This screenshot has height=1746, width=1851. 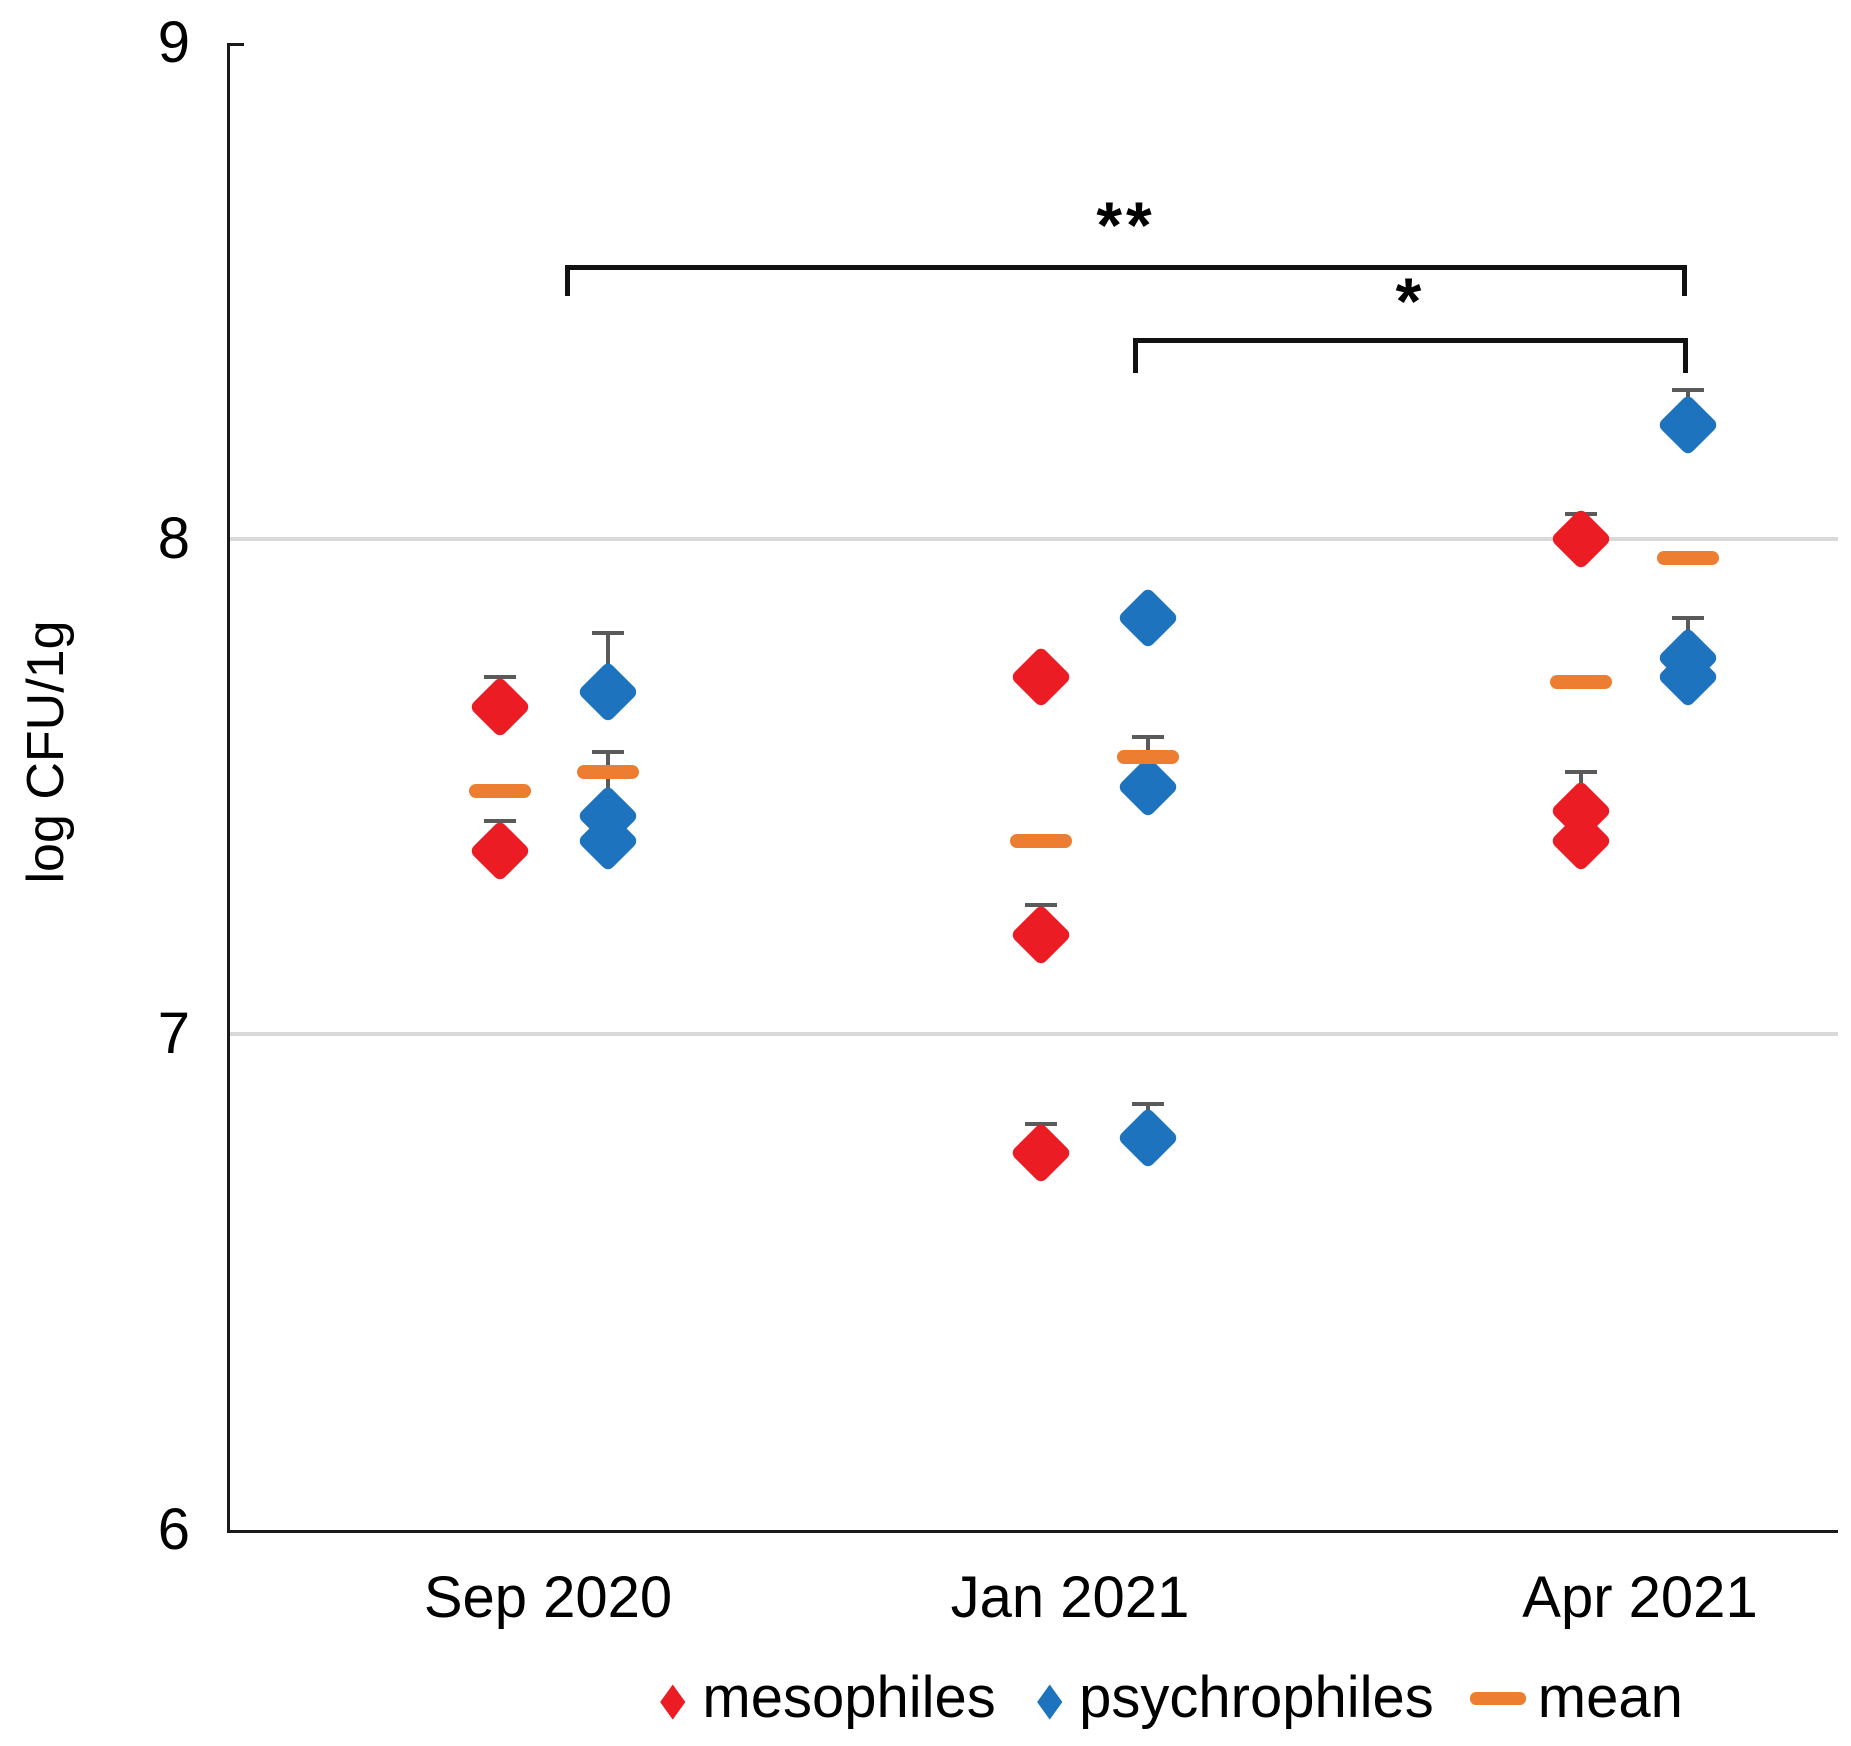 I want to click on y-tick-label-8: 8, so click(x=173, y=538).